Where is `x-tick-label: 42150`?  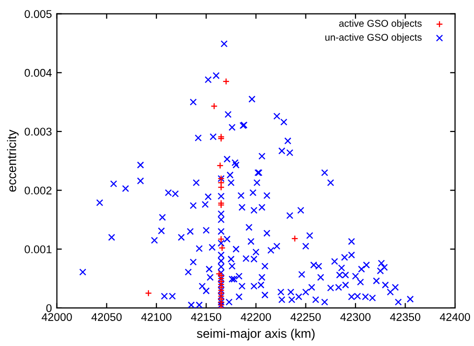 x-tick-label: 42150 is located at coordinates (206, 317).